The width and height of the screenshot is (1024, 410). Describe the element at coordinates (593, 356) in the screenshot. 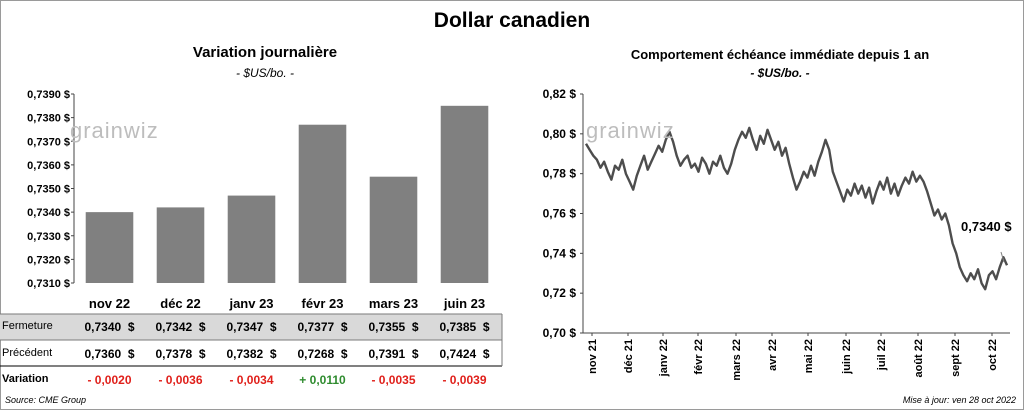

I see `x-tick-label: nov 21` at that location.